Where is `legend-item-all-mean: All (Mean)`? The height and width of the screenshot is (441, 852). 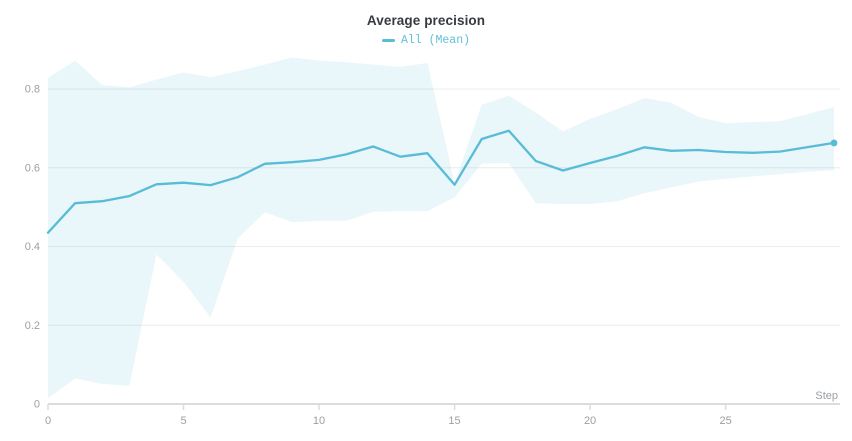 legend-item-all-mean: All (Mean) is located at coordinates (425, 40).